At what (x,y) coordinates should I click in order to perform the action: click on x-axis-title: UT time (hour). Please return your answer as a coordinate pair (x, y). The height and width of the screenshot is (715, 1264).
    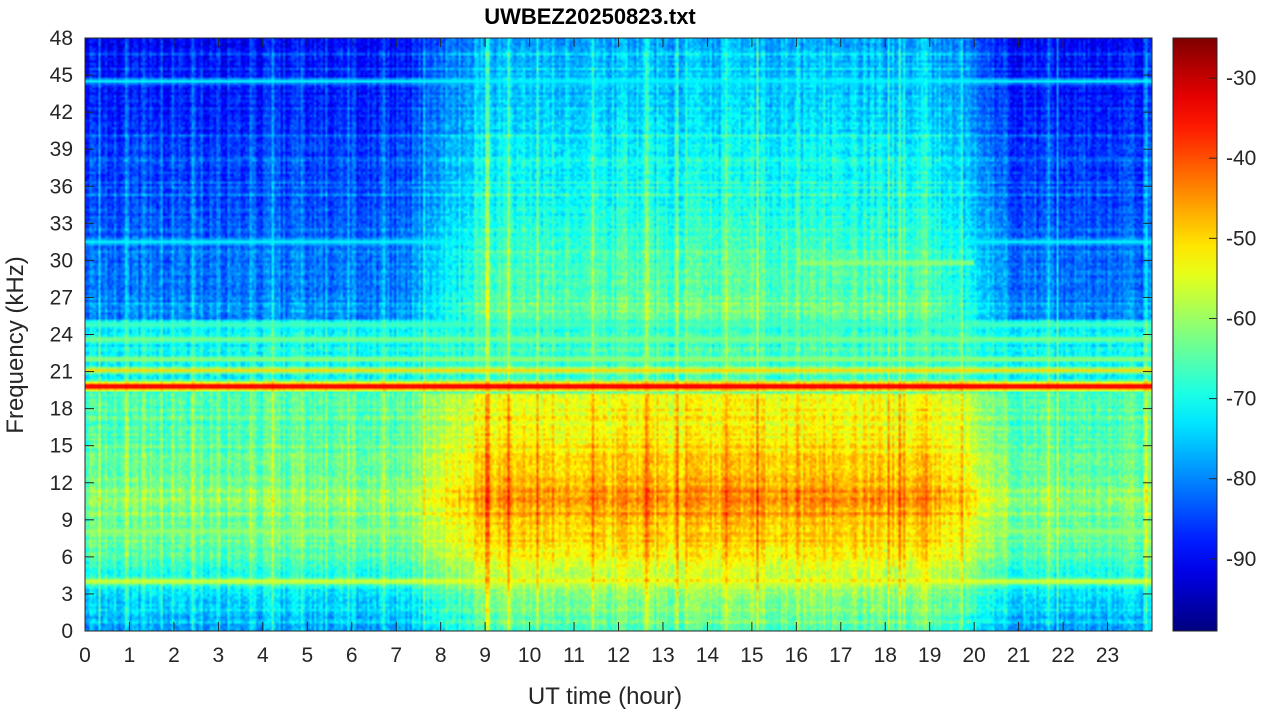
    Looking at the image, I should click on (605, 696).